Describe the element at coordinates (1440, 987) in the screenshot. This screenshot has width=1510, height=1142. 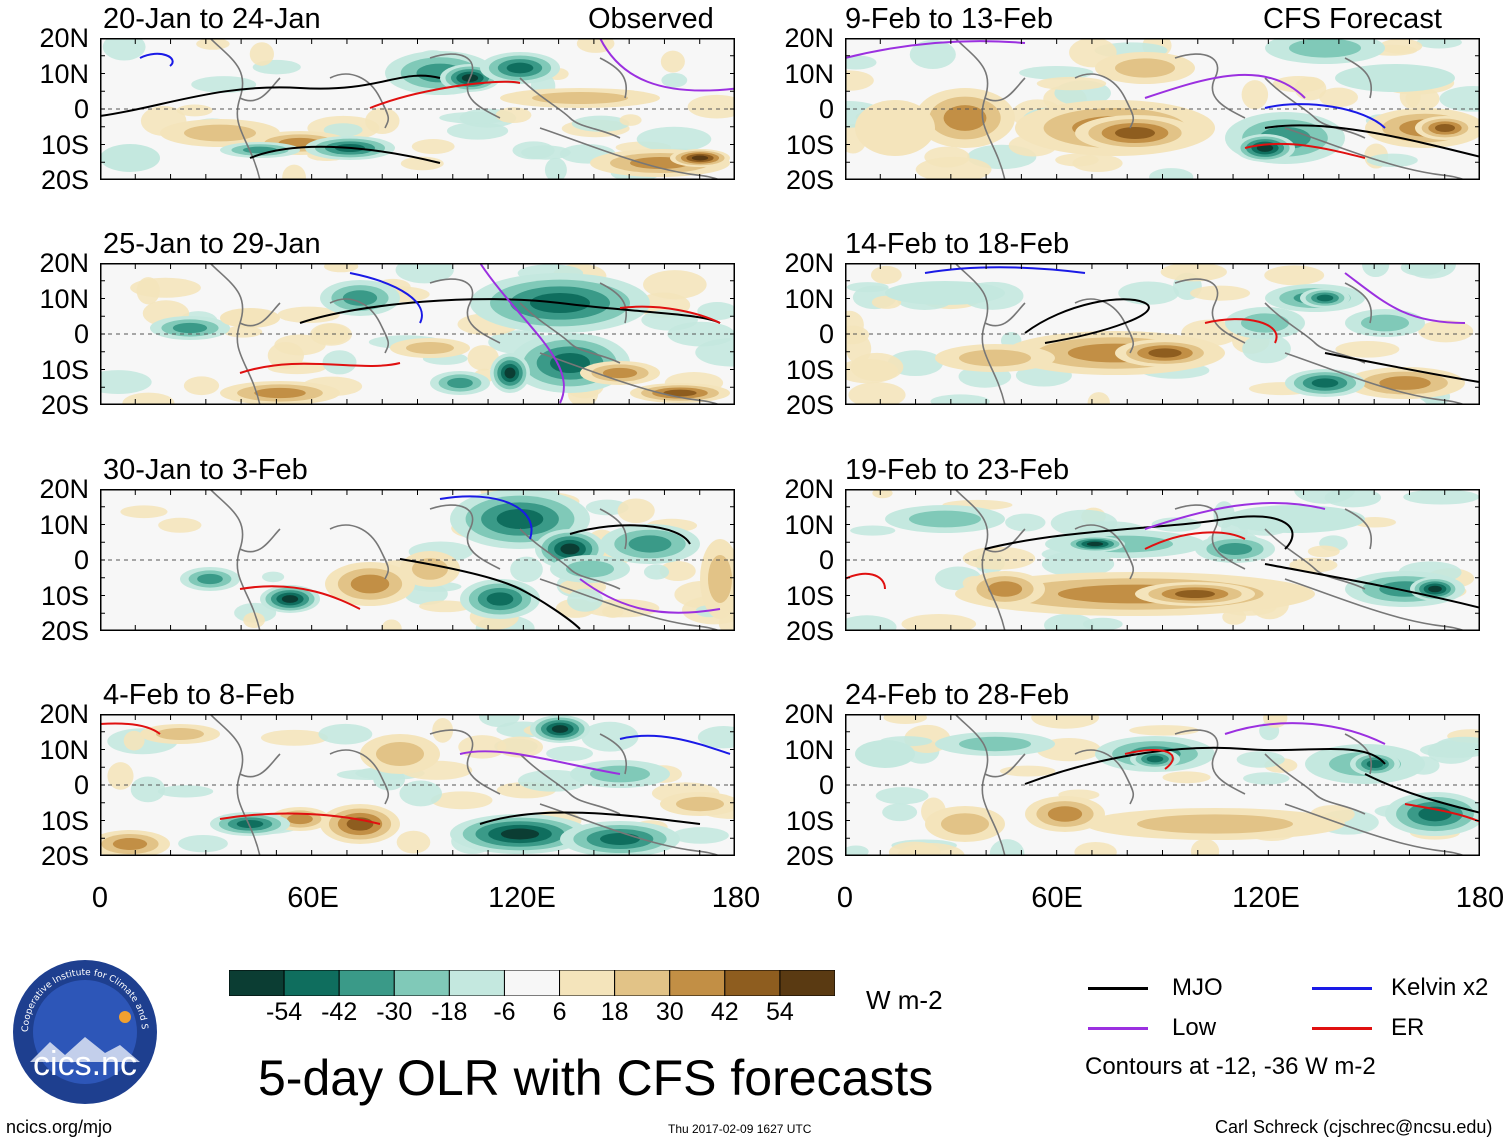
I see `legend-label-kelvin: Kelvin x2` at that location.